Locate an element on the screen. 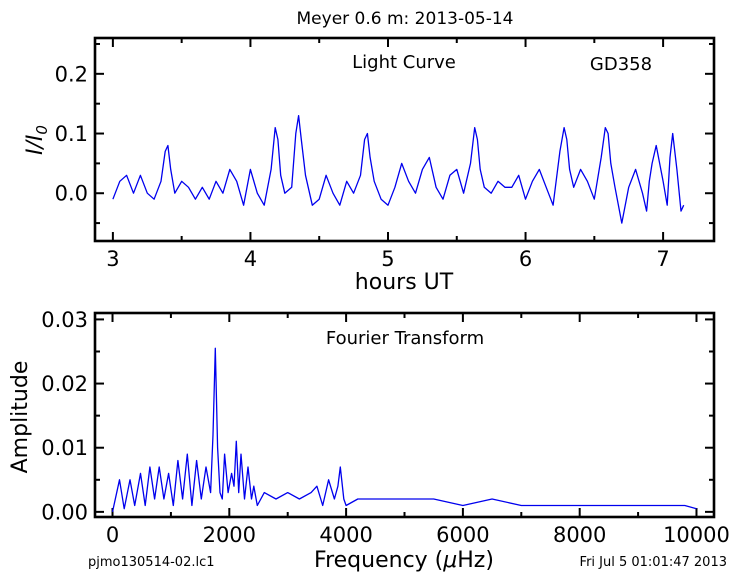 The width and height of the screenshot is (742, 584). light-curve-ylabel: I/I0 is located at coordinates (37, 140).